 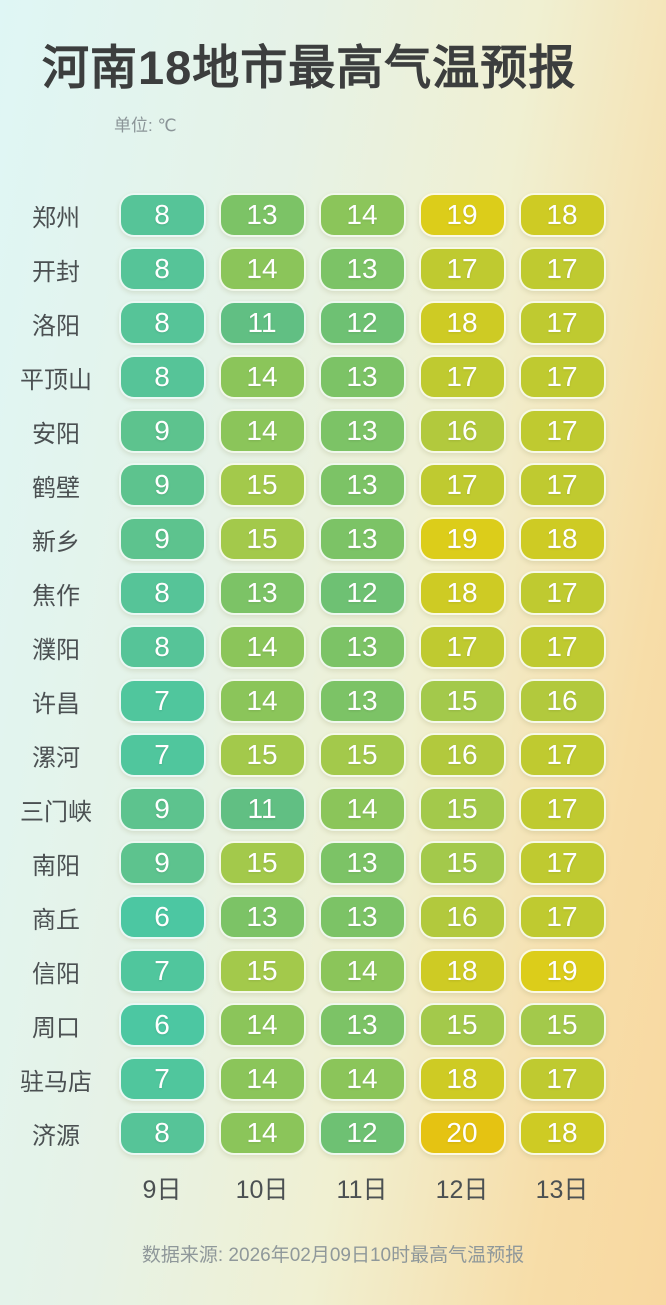 I want to click on city-label: 郑州, so click(x=56, y=218).